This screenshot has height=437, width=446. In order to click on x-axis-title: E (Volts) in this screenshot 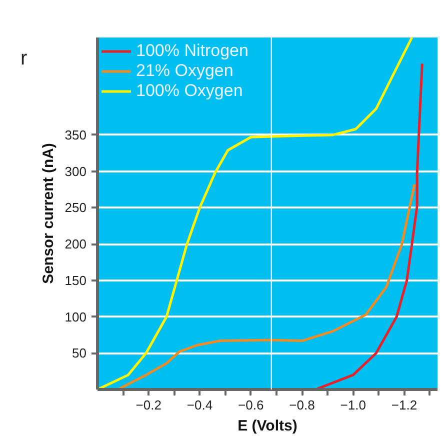, I will do `click(268, 426)`.